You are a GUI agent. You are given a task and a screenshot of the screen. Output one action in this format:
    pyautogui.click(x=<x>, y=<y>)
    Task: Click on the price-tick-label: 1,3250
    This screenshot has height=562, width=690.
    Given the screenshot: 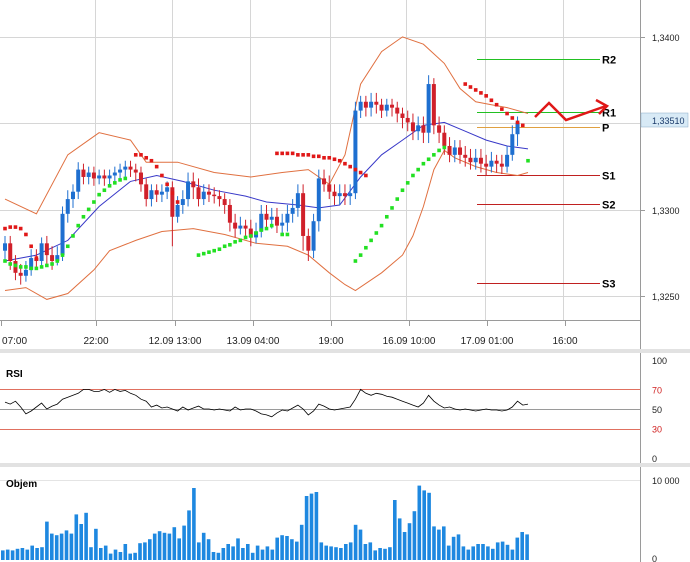 What is the action you would take?
    pyautogui.click(x=666, y=297)
    